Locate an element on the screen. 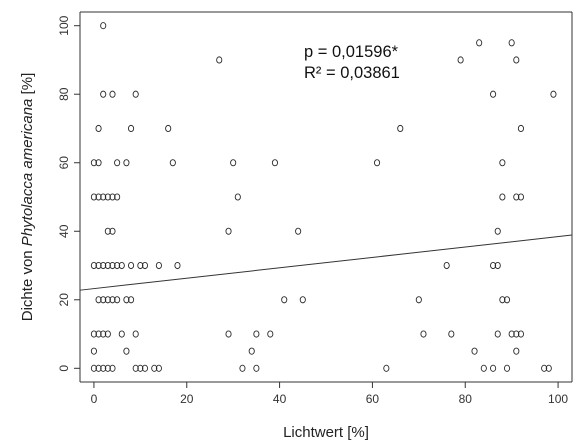  x-axis-label: Lichtwert [%] is located at coordinates (326, 432).